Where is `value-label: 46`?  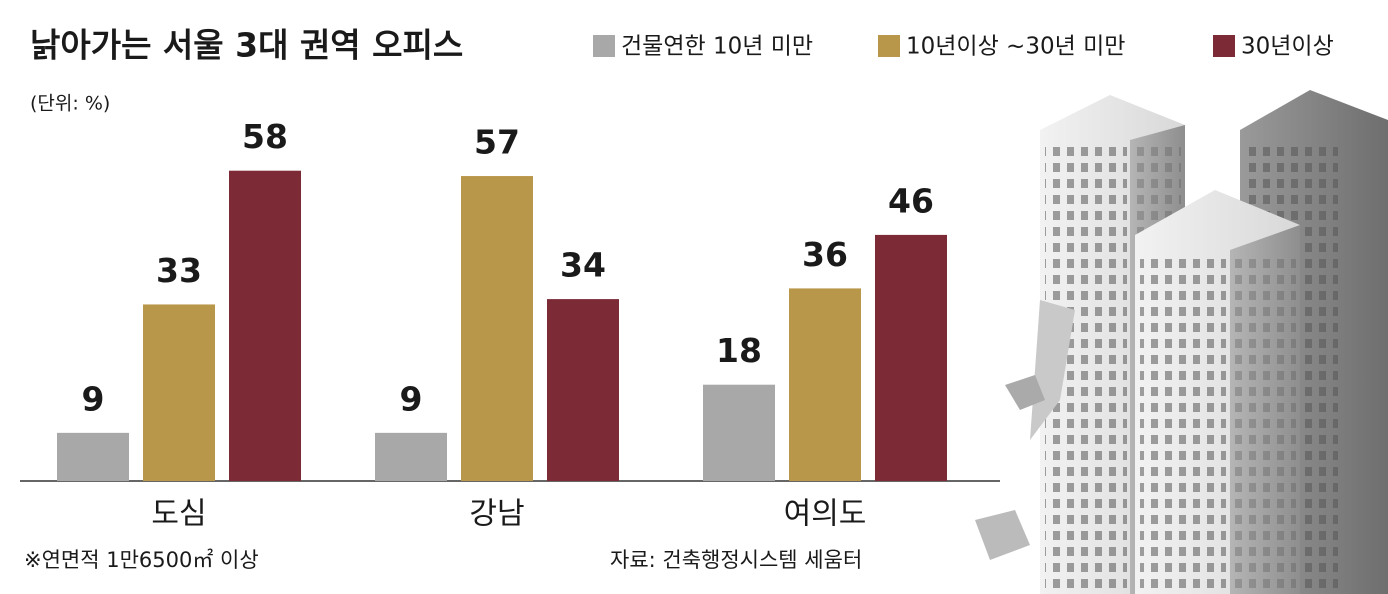
value-label: 46 is located at coordinates (911, 200).